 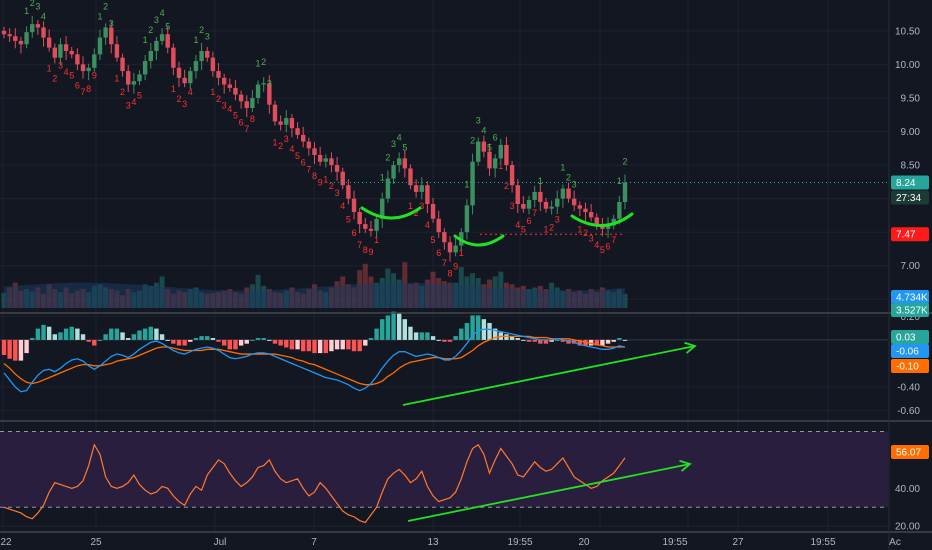 I want to click on td-count-down: 1, so click(x=212, y=92).